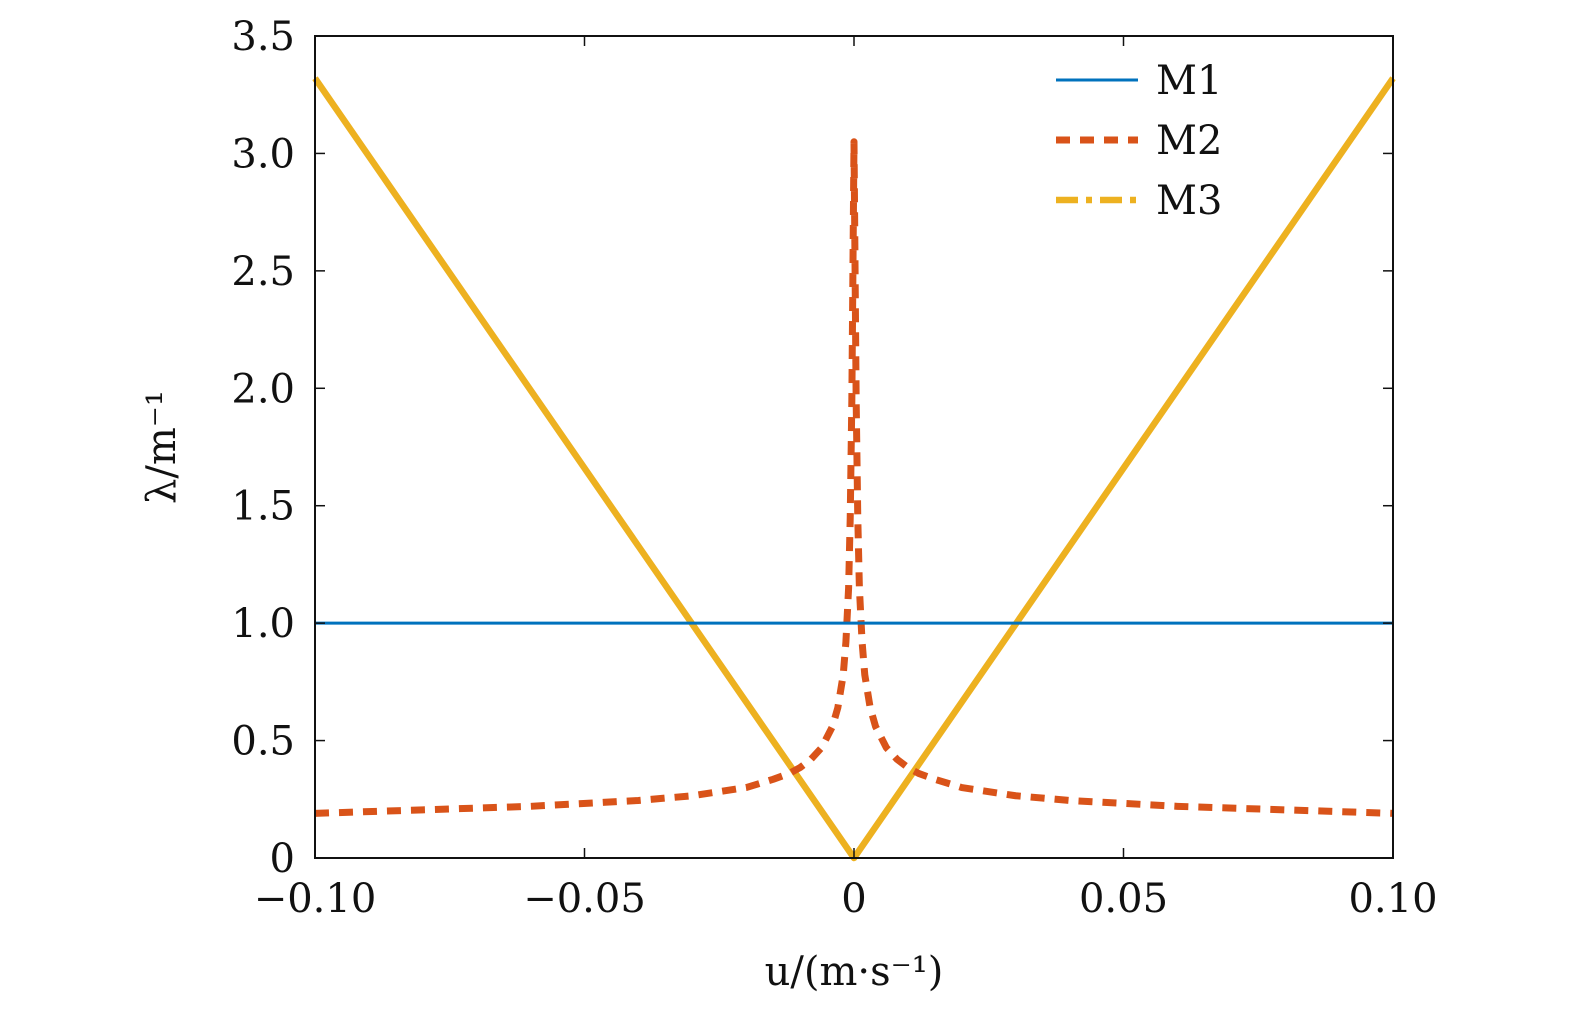 Image resolution: width=1575 pixels, height=1014 pixels. Describe the element at coordinates (263, 742) in the screenshot. I see `y-tick-label: 0.5` at that location.